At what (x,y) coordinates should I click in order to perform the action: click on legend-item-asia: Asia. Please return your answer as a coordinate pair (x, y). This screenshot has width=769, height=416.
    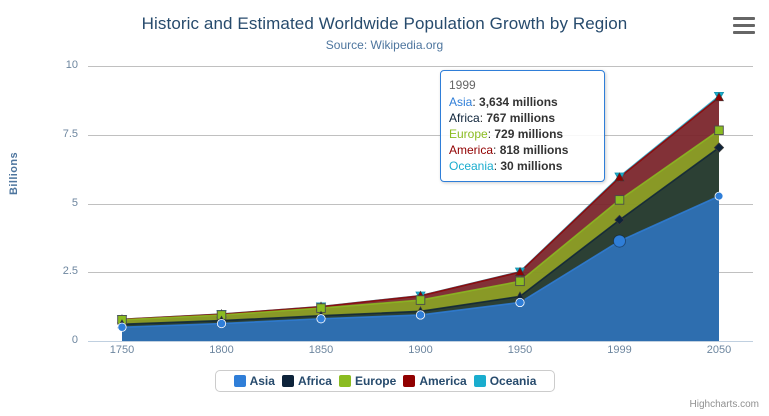
    Looking at the image, I should click on (254, 381).